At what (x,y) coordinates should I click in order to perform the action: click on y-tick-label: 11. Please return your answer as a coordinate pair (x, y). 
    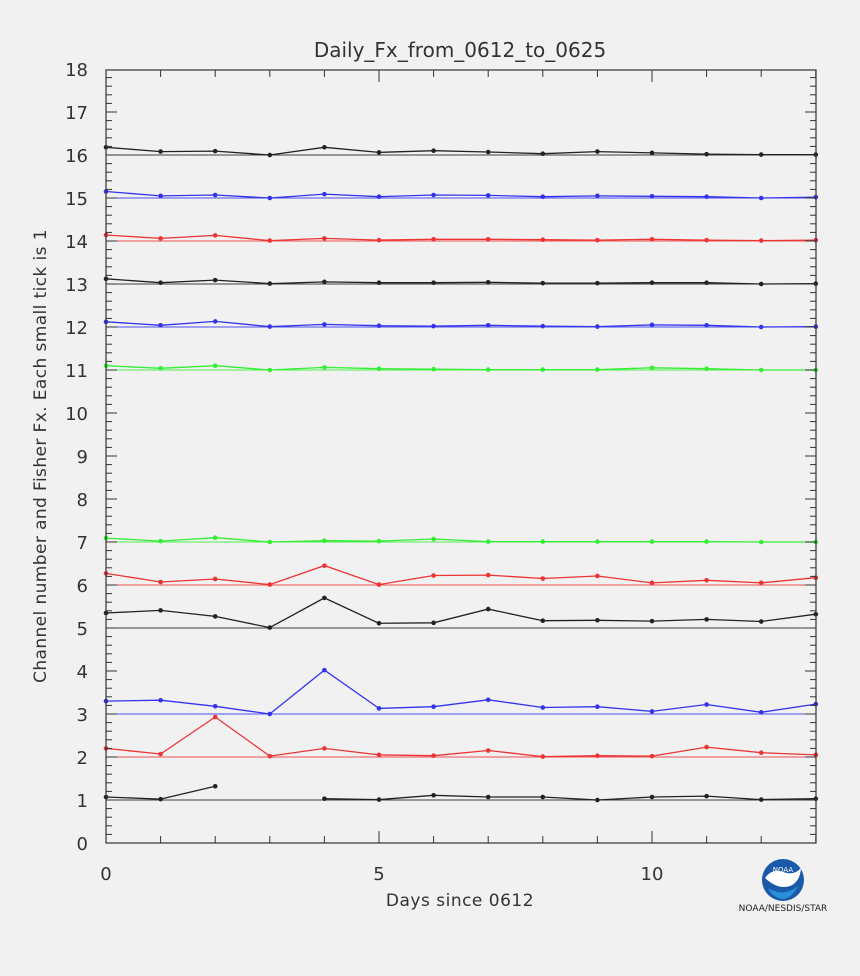
    Looking at the image, I should click on (76, 371).